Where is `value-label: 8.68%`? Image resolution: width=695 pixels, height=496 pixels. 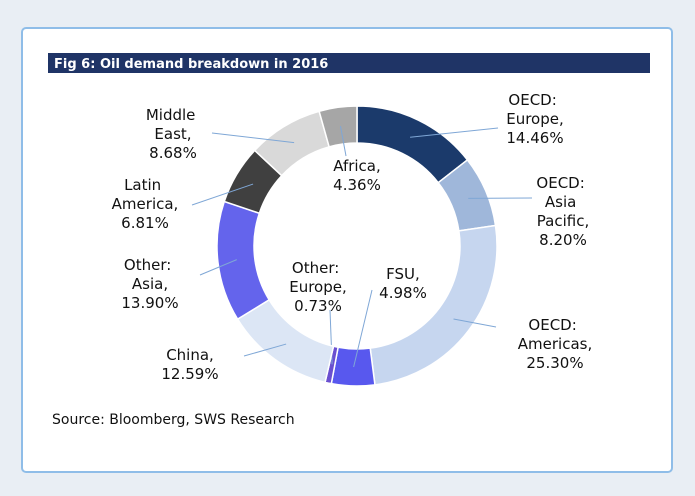
value-label: 8.68% is located at coordinates (173, 153).